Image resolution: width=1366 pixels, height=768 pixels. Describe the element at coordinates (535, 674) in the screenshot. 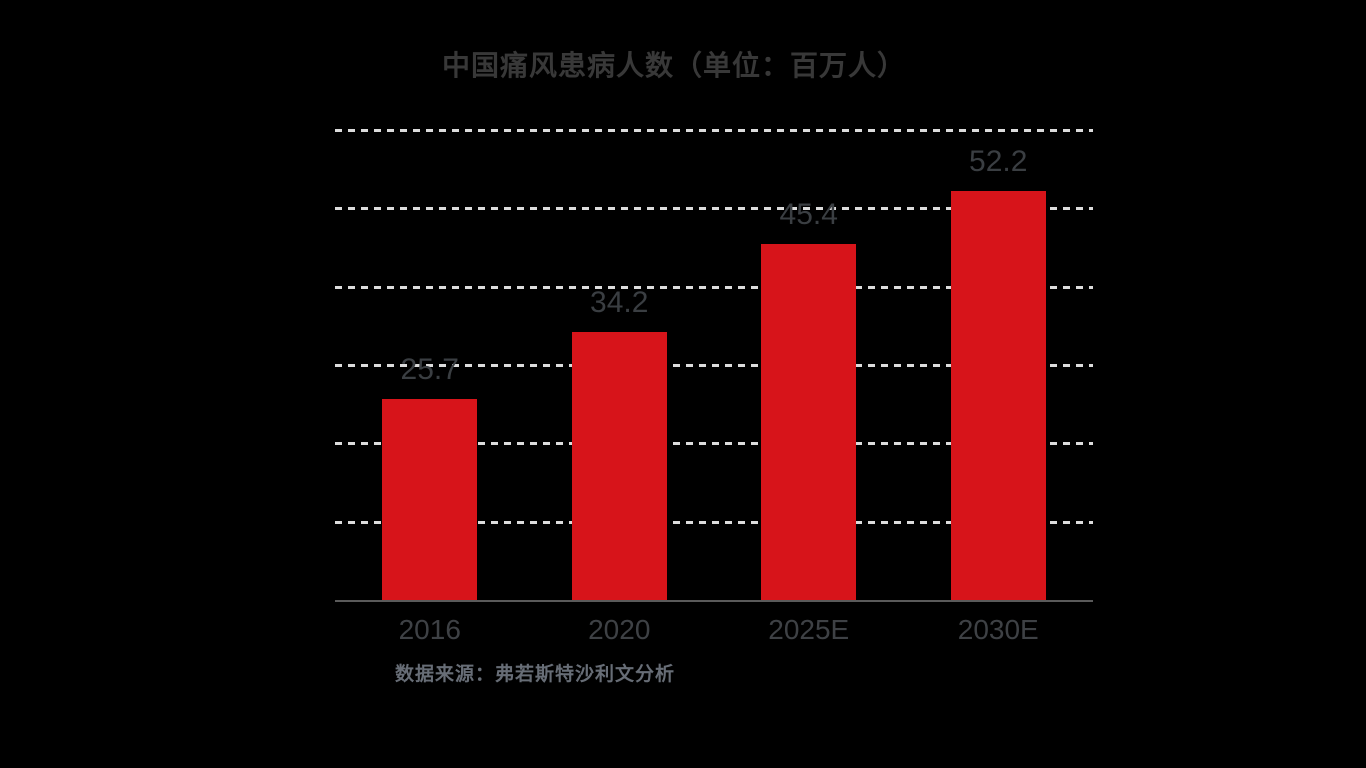

I see `source-note: 数据来源：弗若斯特沙利文分析` at that location.